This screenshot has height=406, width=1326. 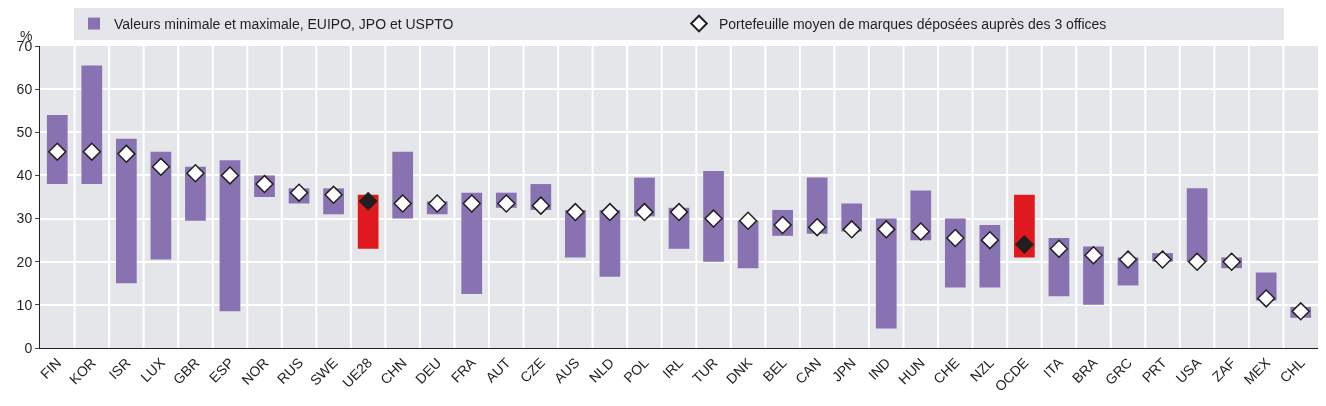 I want to click on x-tick-label: TUR, so click(x=704, y=370).